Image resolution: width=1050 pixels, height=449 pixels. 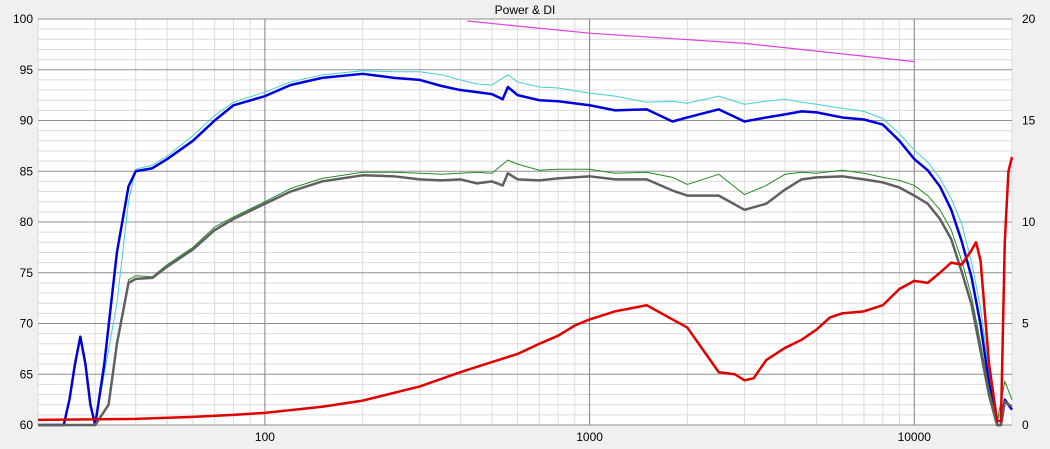 What do you see at coordinates (589, 437) in the screenshot?
I see `x-tick-label: 1000` at bounding box center [589, 437].